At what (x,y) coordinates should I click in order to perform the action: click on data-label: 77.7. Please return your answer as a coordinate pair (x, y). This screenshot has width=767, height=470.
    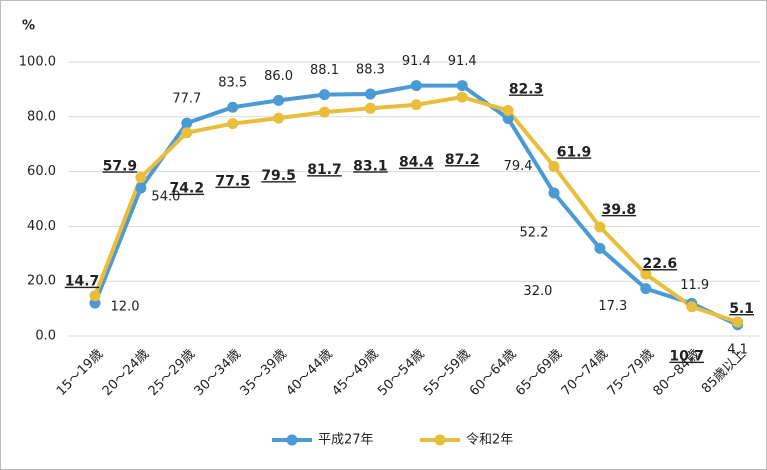
    Looking at the image, I should click on (186, 99).